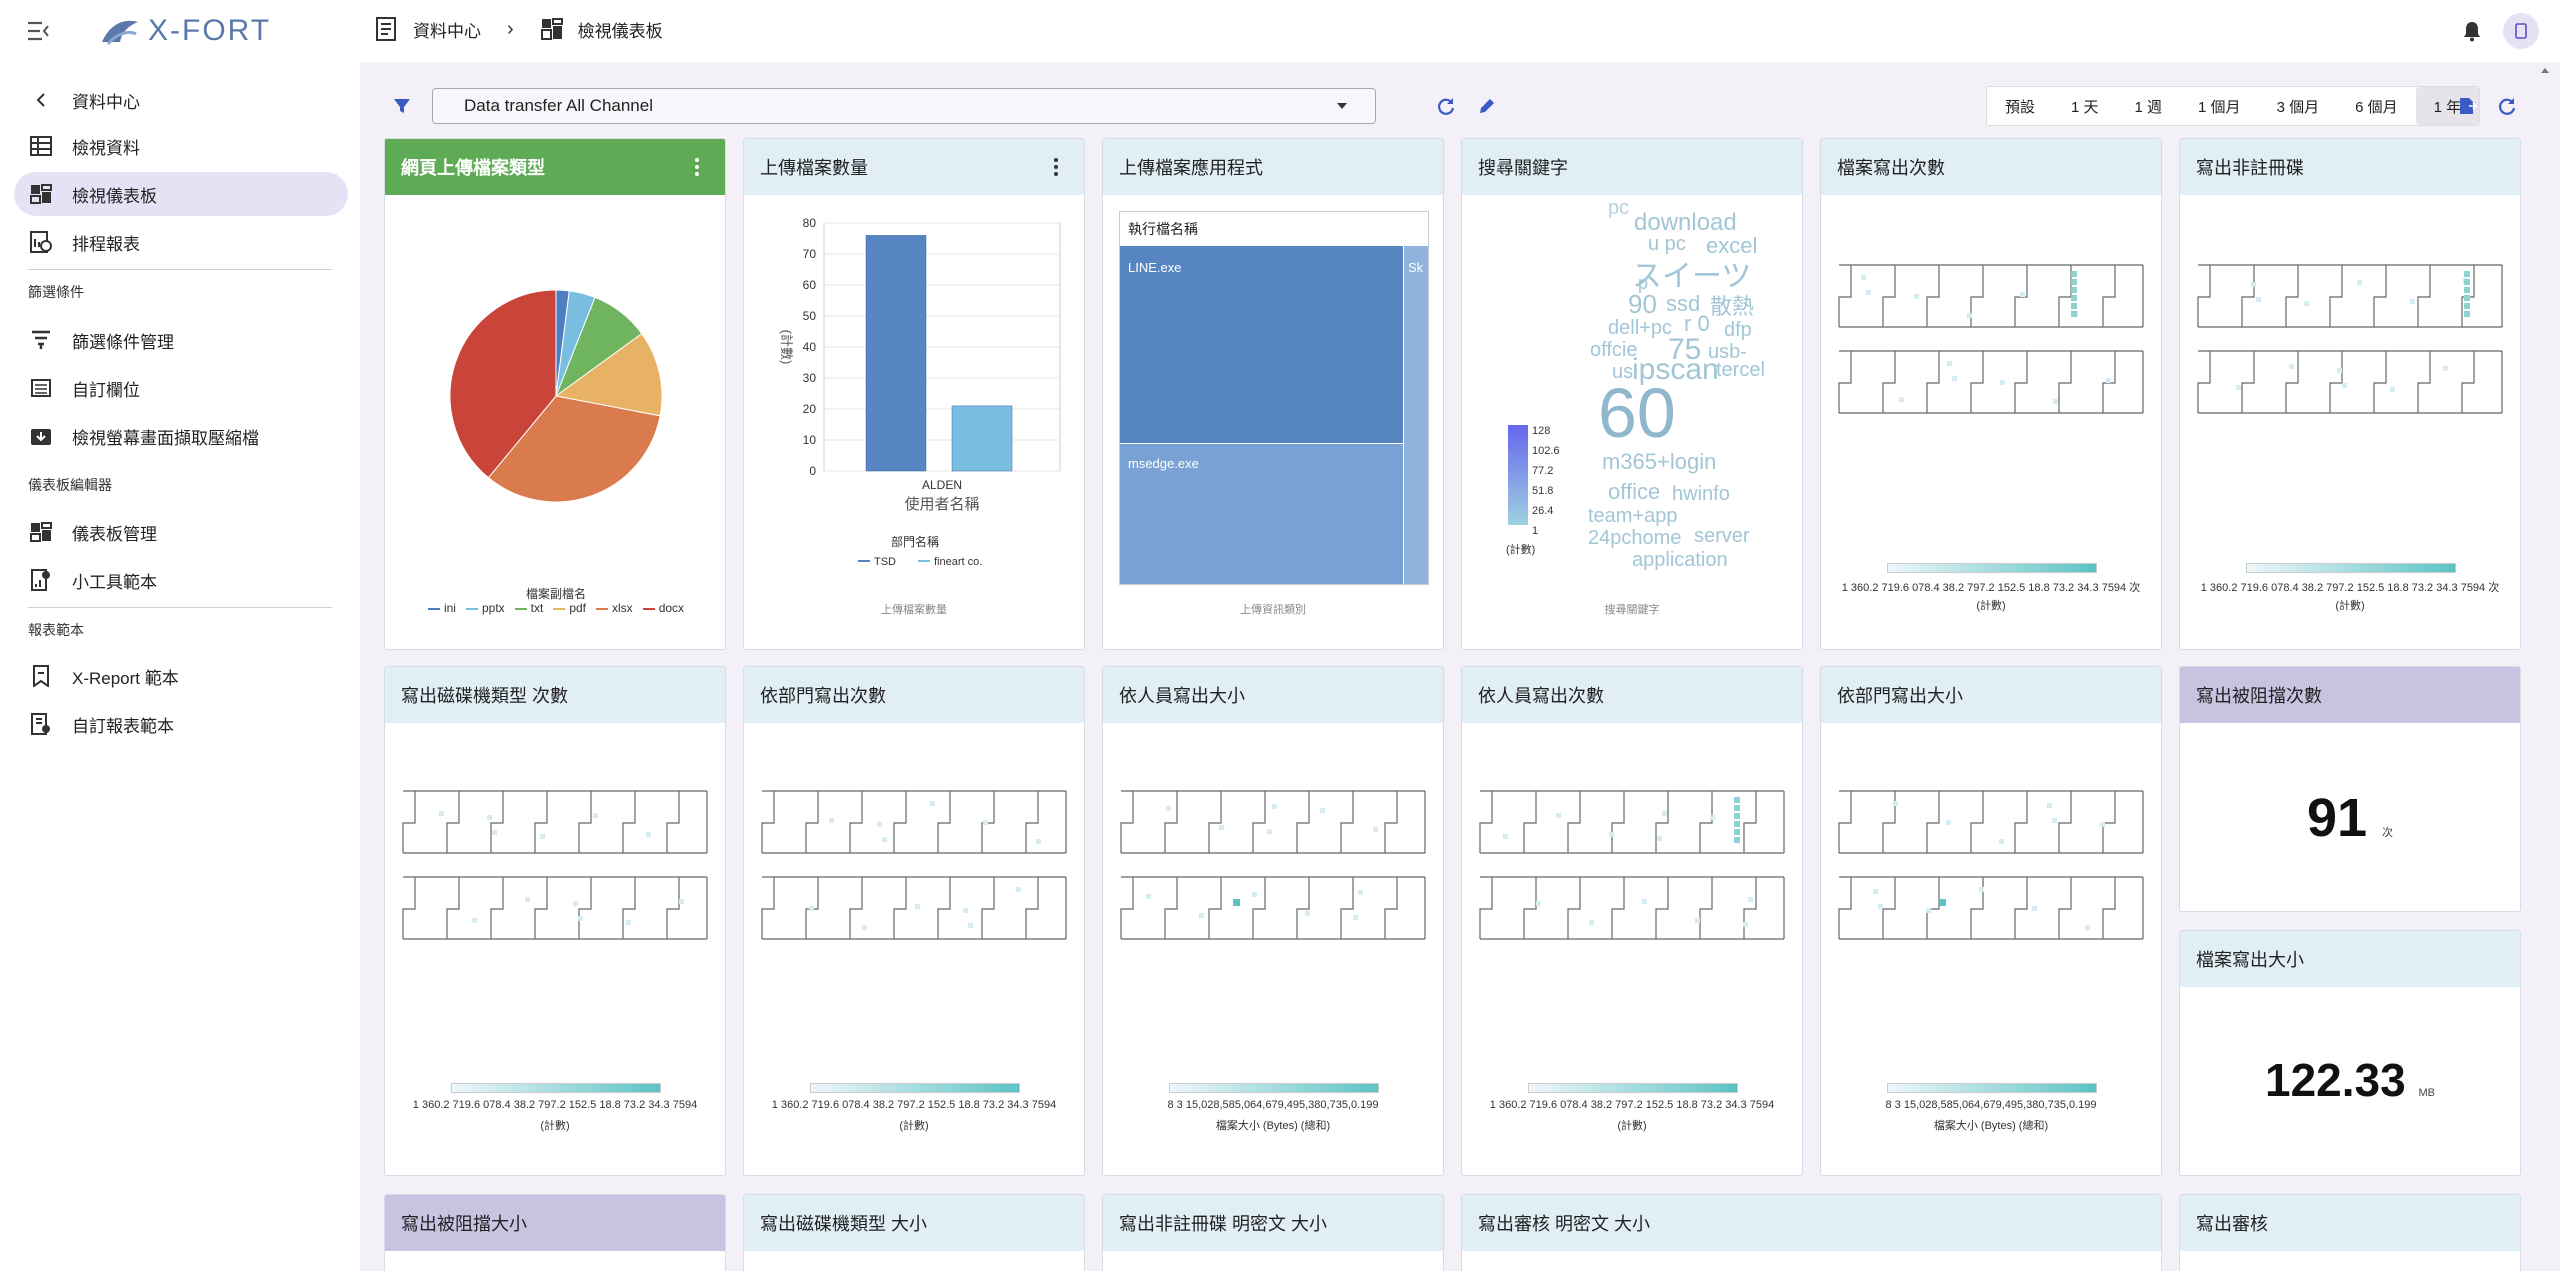 The image size is (2560, 1271). Describe the element at coordinates (181, 676) in the screenshot. I see `sidebar-item-xreport-template: X-Report 範本` at that location.